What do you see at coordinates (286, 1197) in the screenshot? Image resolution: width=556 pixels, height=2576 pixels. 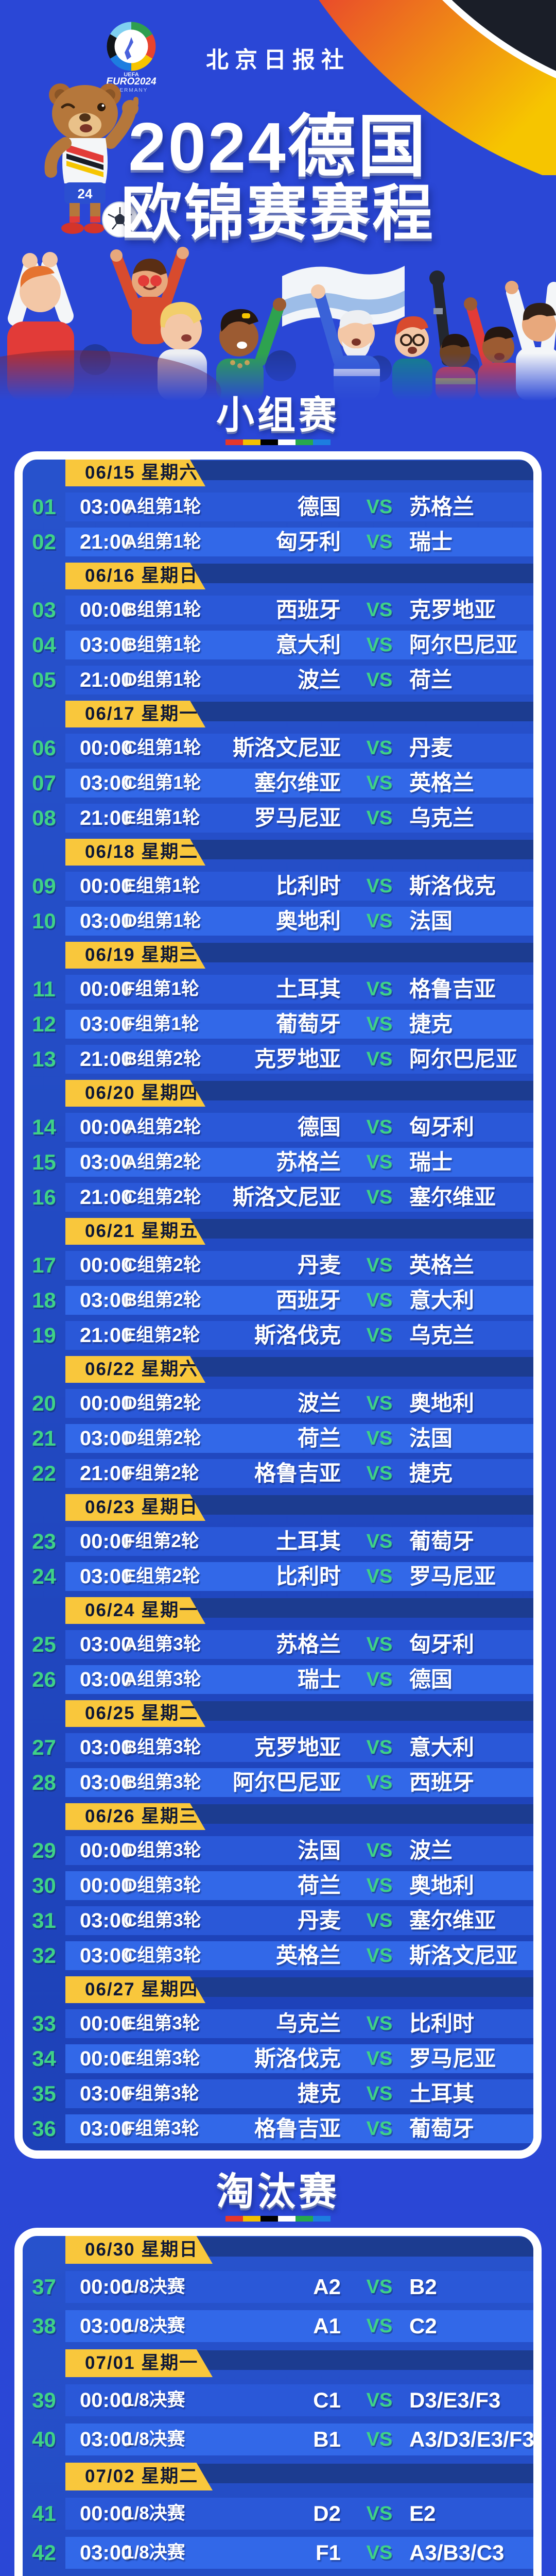 I see `home-team: 斯洛文尼亚` at bounding box center [286, 1197].